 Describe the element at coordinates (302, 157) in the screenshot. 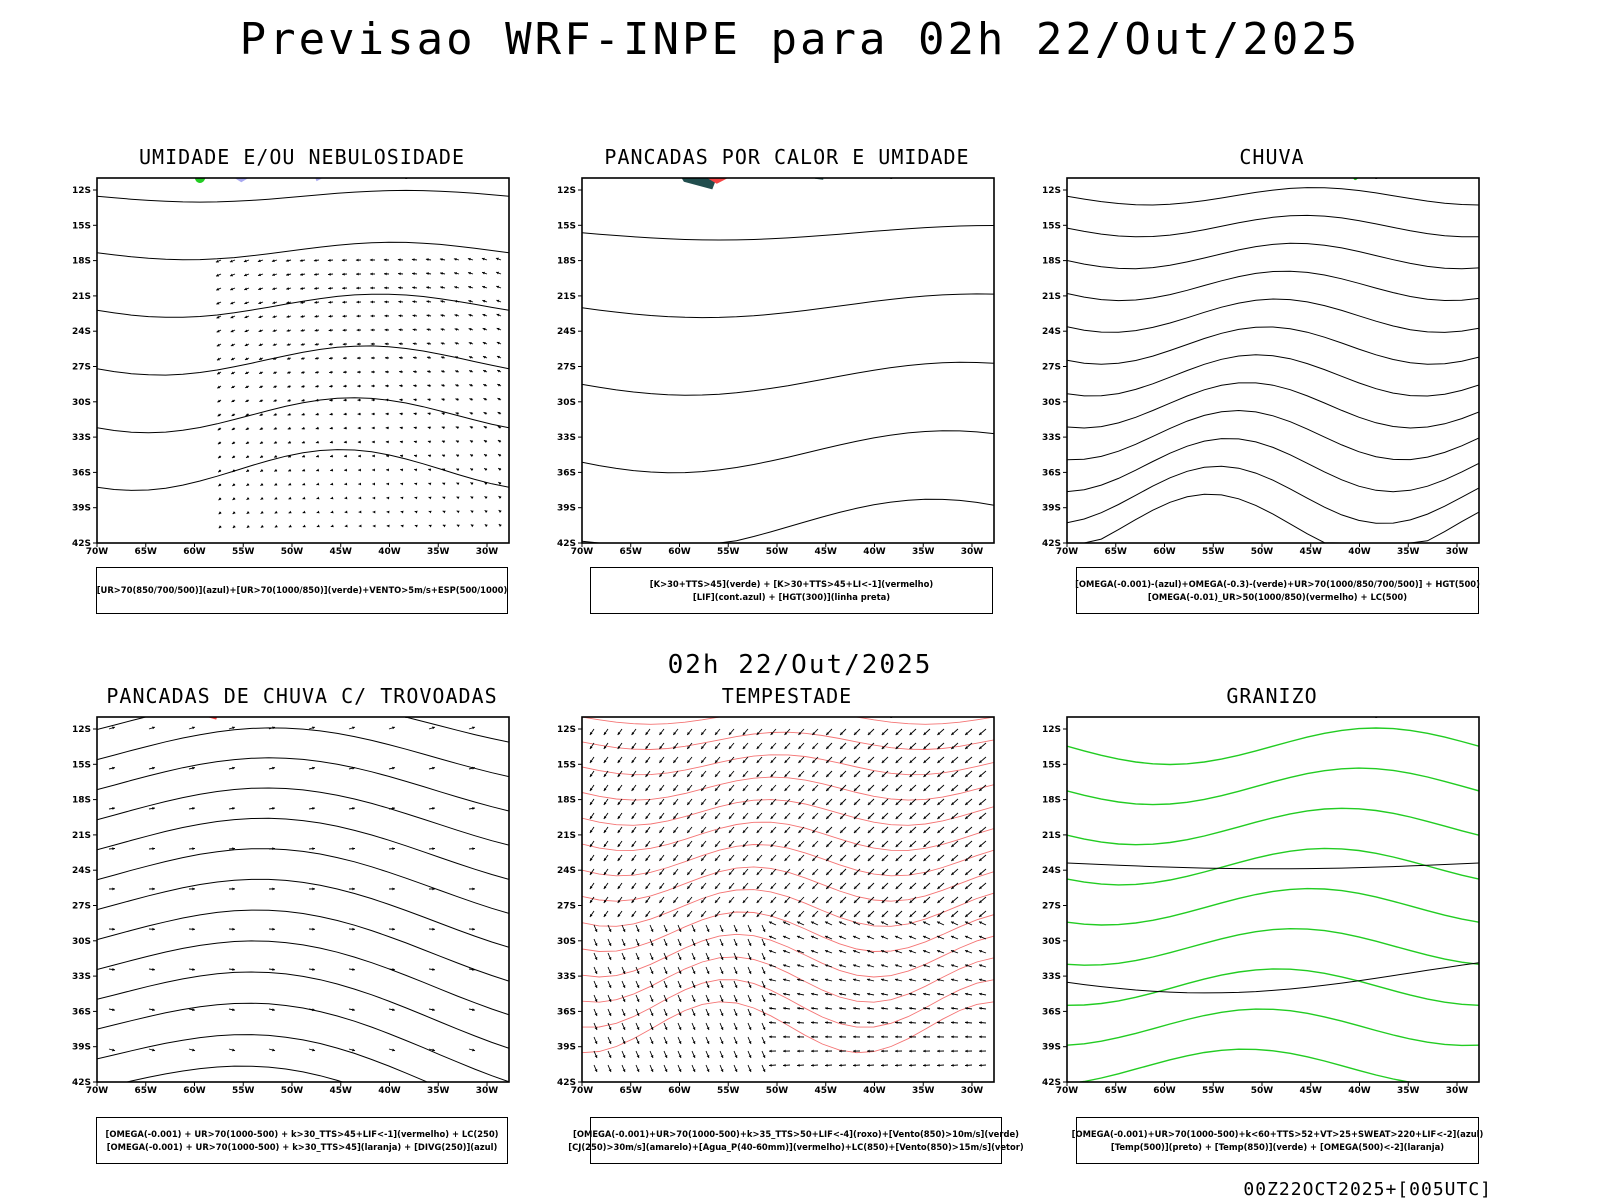

I see `panel-title-umidade: UMIDADE E/OU NEBULOSIDADE` at that location.